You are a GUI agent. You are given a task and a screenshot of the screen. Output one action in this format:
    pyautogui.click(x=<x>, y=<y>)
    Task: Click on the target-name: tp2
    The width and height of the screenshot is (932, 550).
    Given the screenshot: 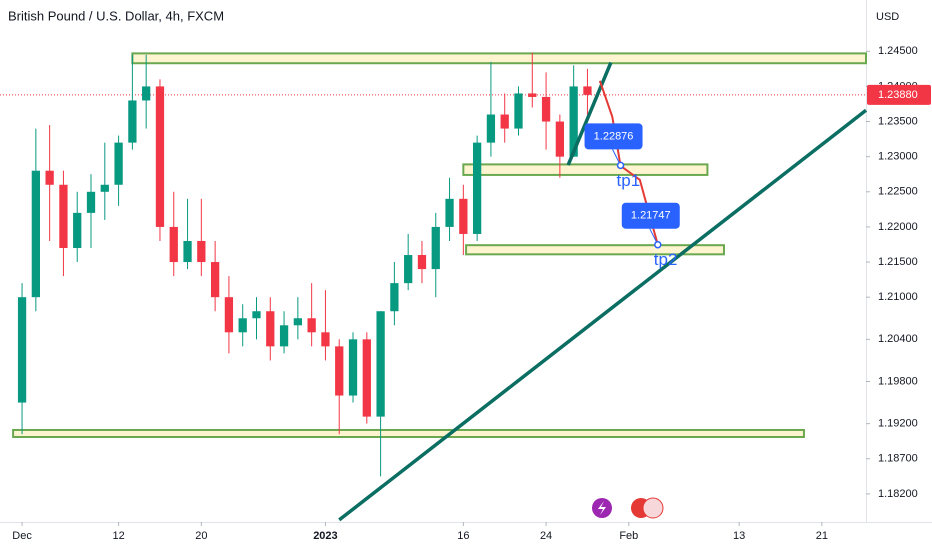 What is the action you would take?
    pyautogui.click(x=666, y=259)
    